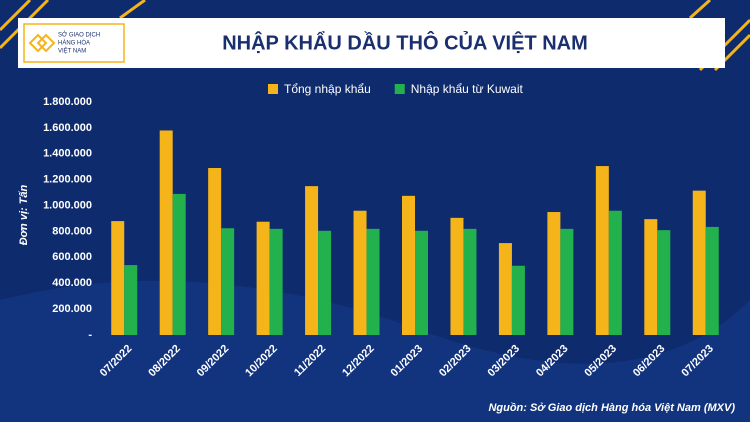  What do you see at coordinates (79, 35) in the screenshot?
I see `logo-text: SỞ GIAO DỊCH` at bounding box center [79, 35].